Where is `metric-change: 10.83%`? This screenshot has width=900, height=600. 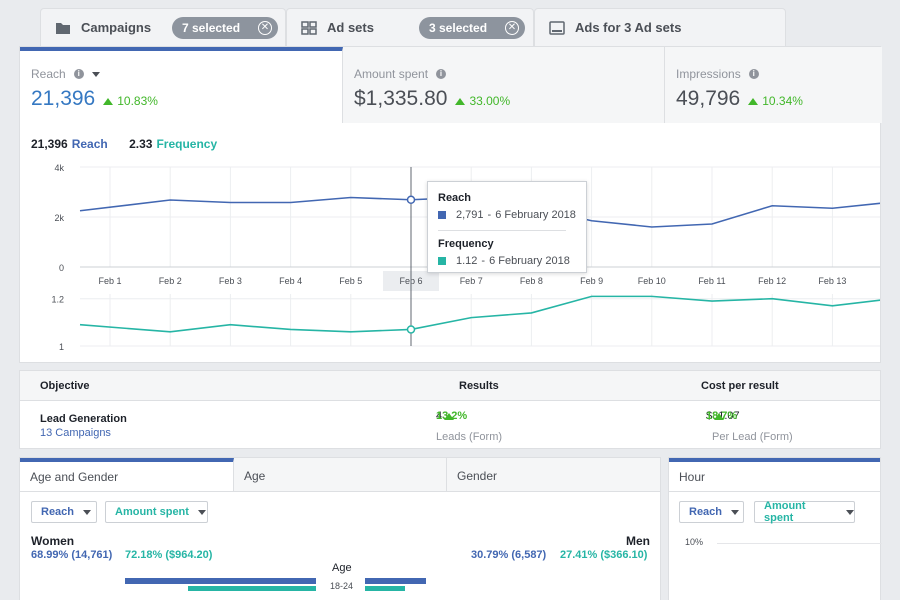
metric-change: 10.83% is located at coordinates (137, 101).